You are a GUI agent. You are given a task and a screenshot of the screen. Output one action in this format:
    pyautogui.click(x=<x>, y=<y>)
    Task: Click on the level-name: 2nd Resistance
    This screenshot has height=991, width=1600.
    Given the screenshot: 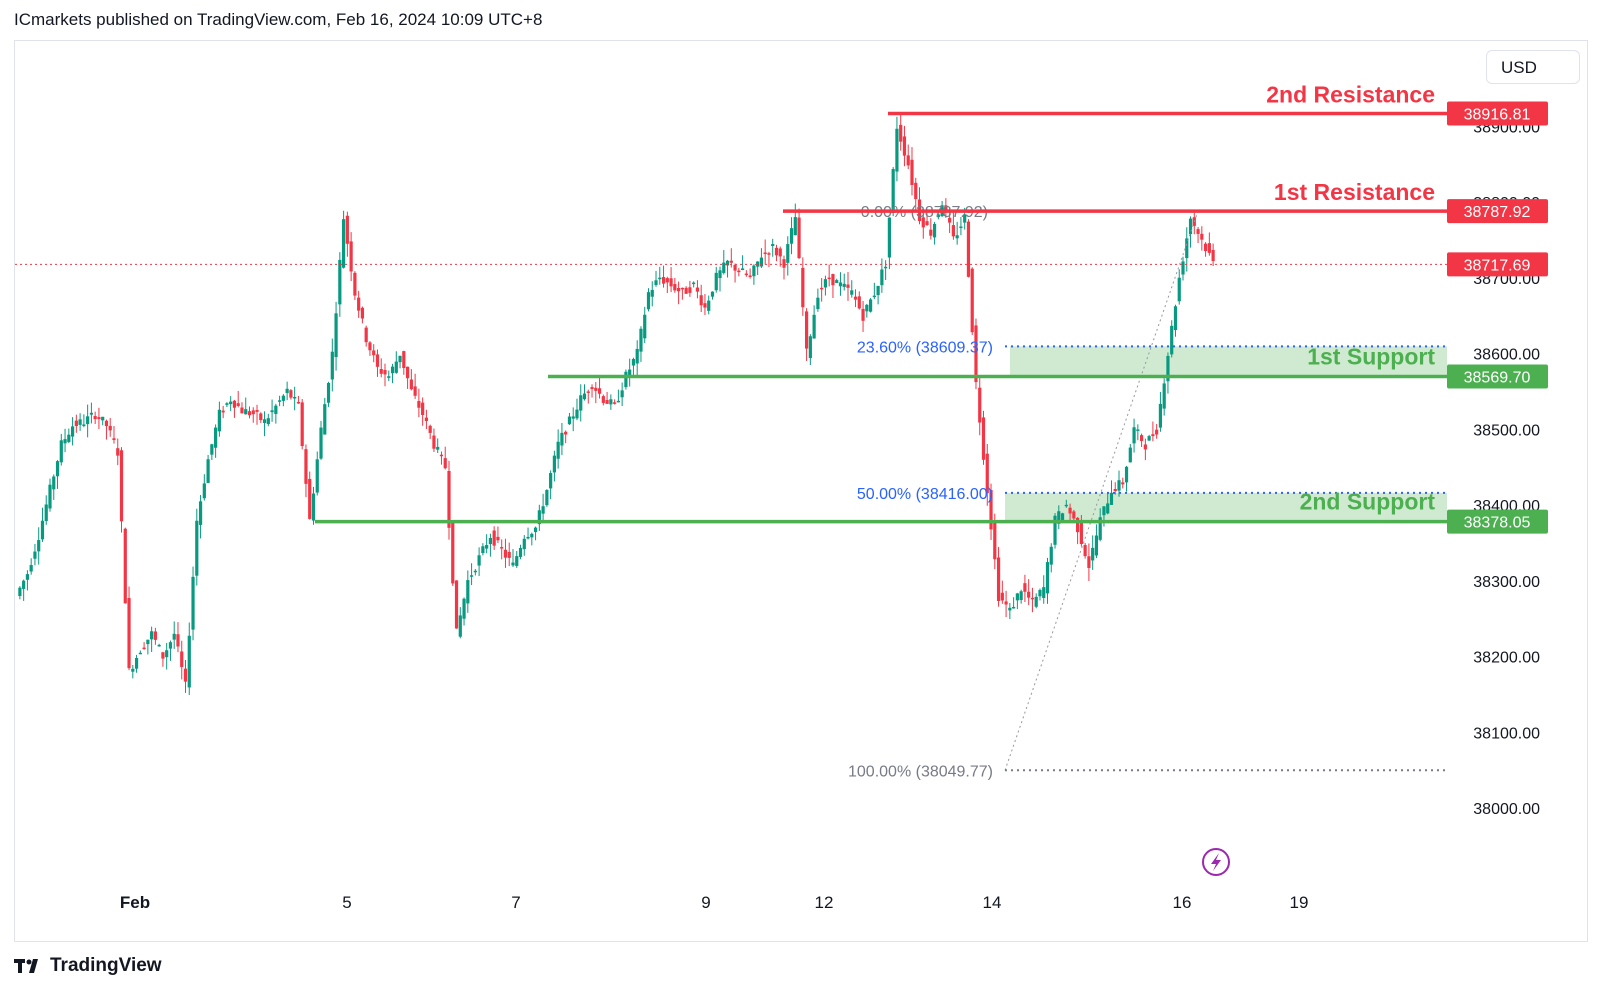 What is the action you would take?
    pyautogui.click(x=1350, y=95)
    